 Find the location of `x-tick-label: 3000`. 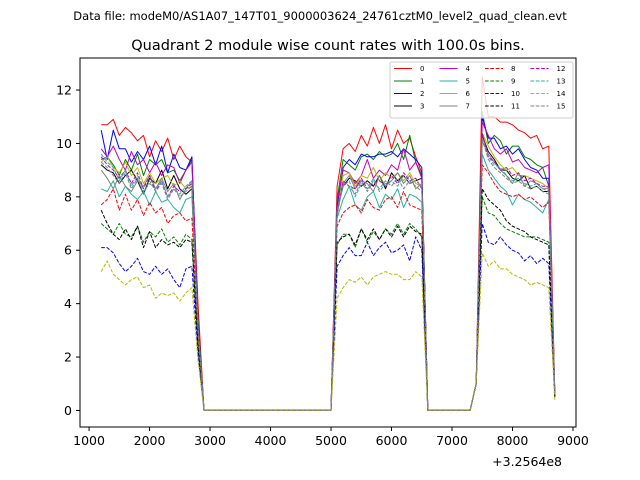

x-tick-label: 3000 is located at coordinates (210, 440).